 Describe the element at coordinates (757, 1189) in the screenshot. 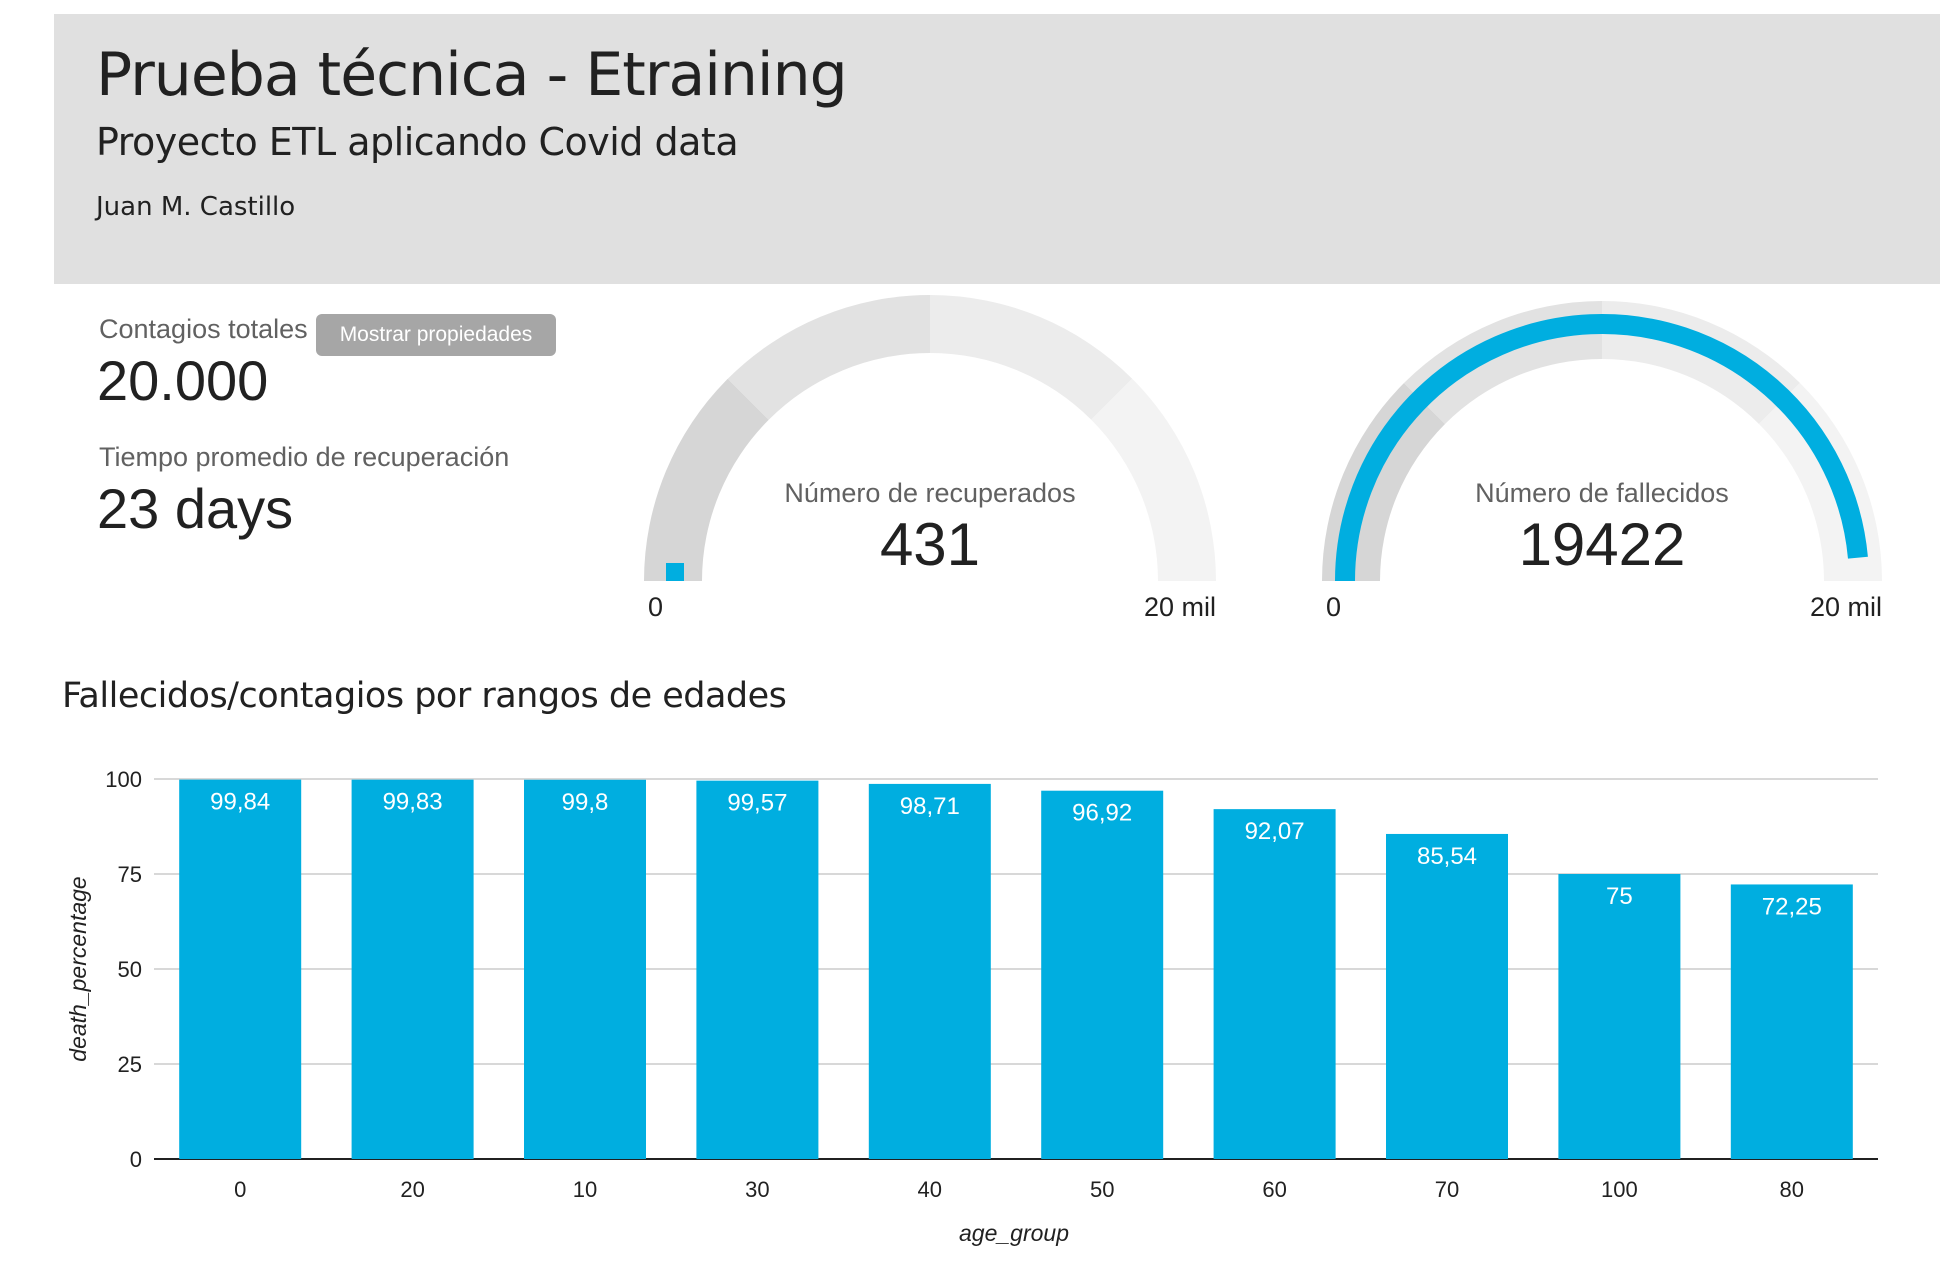

I see `x-tick-label: 30` at that location.